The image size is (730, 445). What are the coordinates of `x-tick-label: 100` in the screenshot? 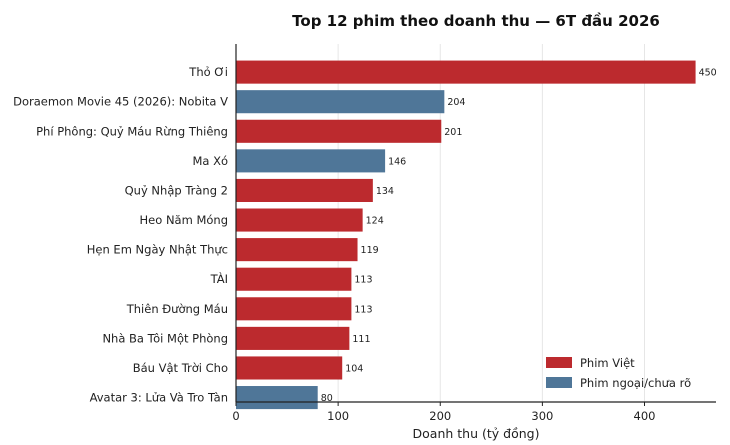 It's located at (338, 416).